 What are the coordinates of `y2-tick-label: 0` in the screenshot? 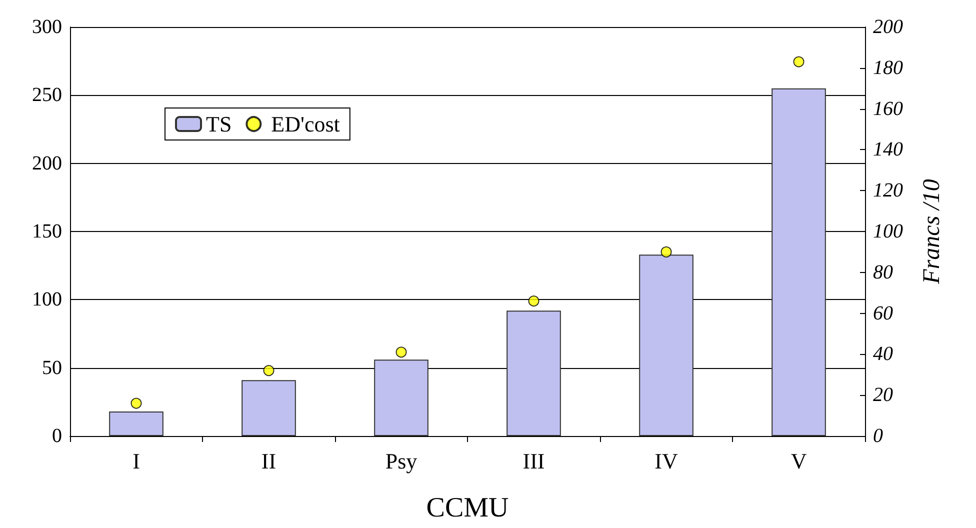 It's located at (878, 436).